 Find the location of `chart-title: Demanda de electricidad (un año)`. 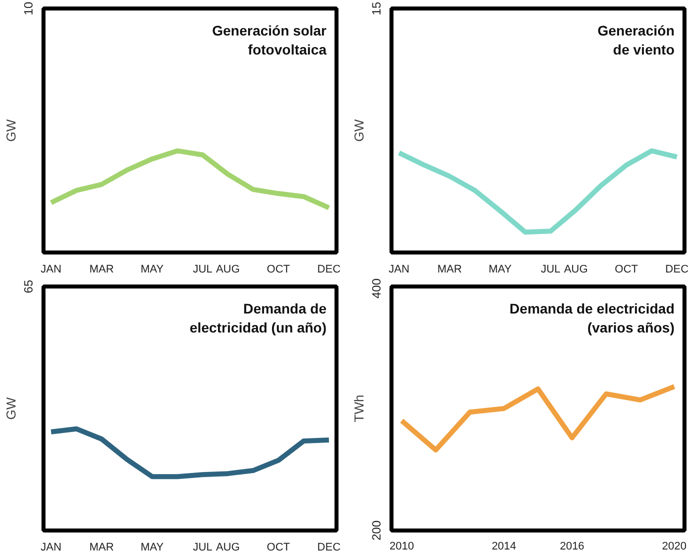

chart-title: Demanda de electricidad (un año) is located at coordinates (258, 318).